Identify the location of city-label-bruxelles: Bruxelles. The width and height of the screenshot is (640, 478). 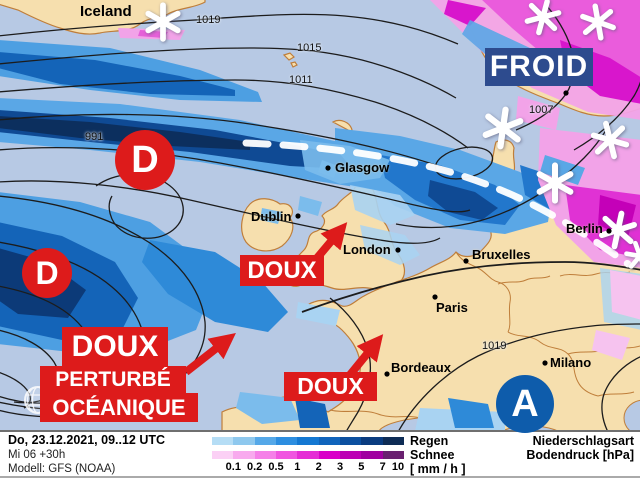
(501, 254).